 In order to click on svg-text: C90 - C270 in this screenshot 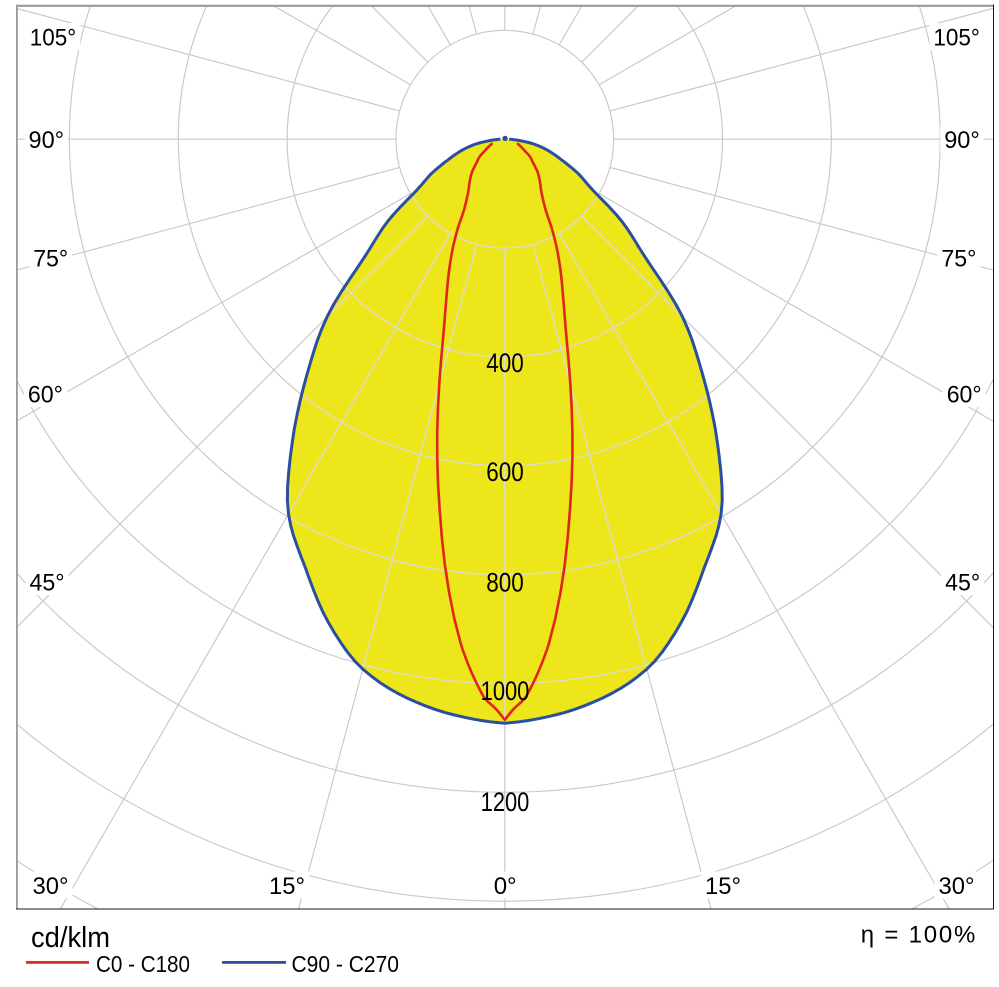, I will do `click(346, 964)`.